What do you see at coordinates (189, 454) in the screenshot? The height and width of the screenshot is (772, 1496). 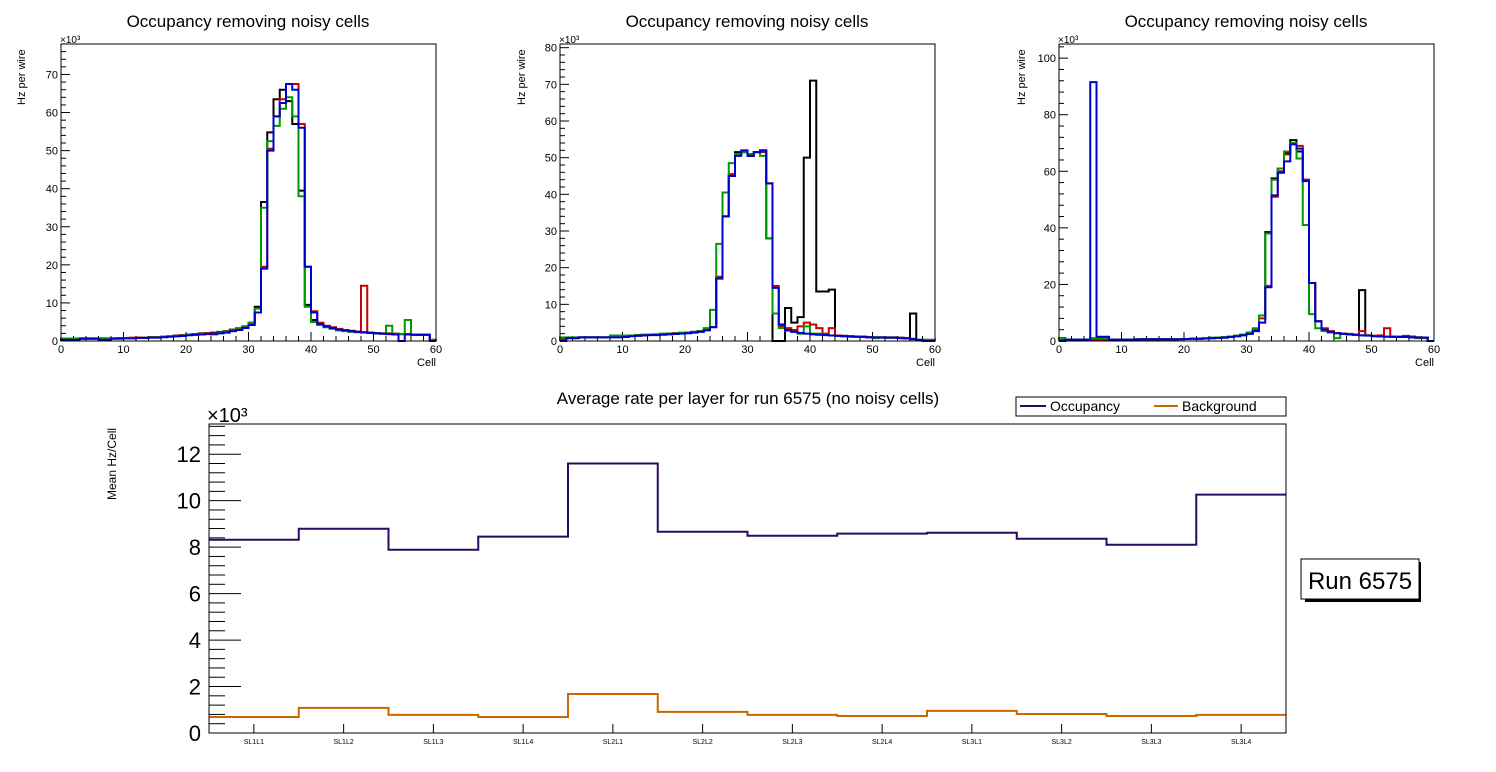 I see `y-tick-label: 12` at bounding box center [189, 454].